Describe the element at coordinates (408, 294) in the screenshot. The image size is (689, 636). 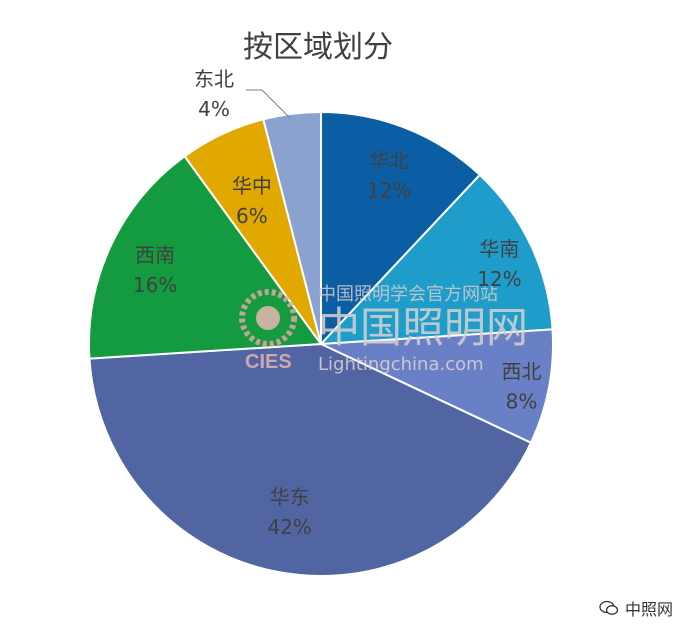
I see `watermark-line1: 中国照明学会官方网站` at that location.